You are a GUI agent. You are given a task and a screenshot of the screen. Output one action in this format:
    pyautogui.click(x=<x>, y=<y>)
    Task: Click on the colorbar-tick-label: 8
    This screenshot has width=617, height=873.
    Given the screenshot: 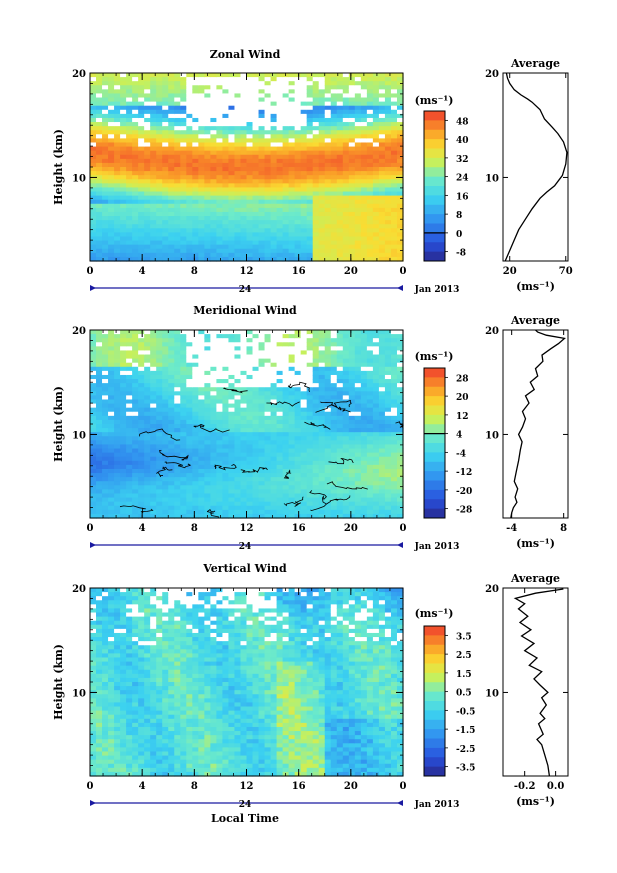 What is the action you would take?
    pyautogui.click(x=459, y=216)
    